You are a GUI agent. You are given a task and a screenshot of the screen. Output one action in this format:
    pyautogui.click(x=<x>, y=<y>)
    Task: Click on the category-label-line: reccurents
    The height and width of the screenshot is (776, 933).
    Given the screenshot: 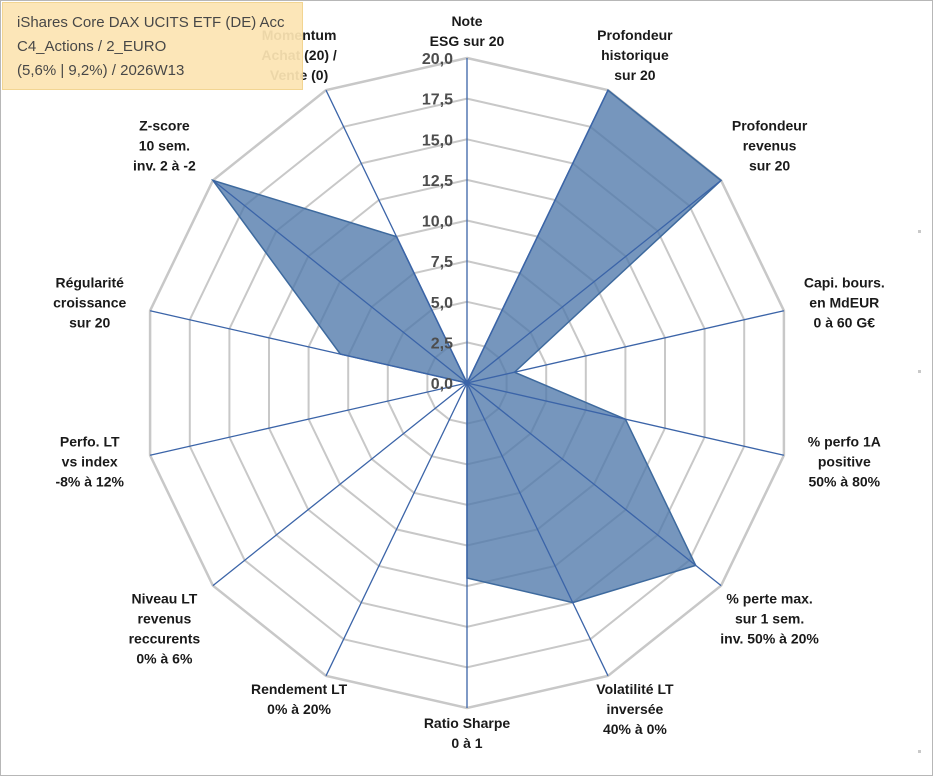 What is the action you would take?
    pyautogui.click(x=165, y=639)
    